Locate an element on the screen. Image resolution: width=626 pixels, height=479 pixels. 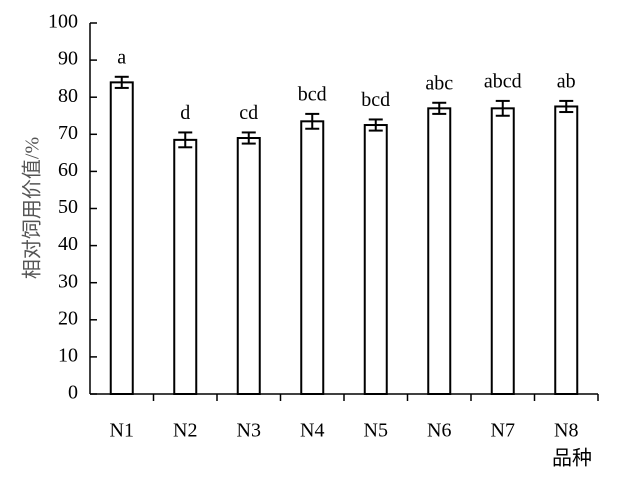
y-tick-label: 100 is located at coordinates (63, 22).